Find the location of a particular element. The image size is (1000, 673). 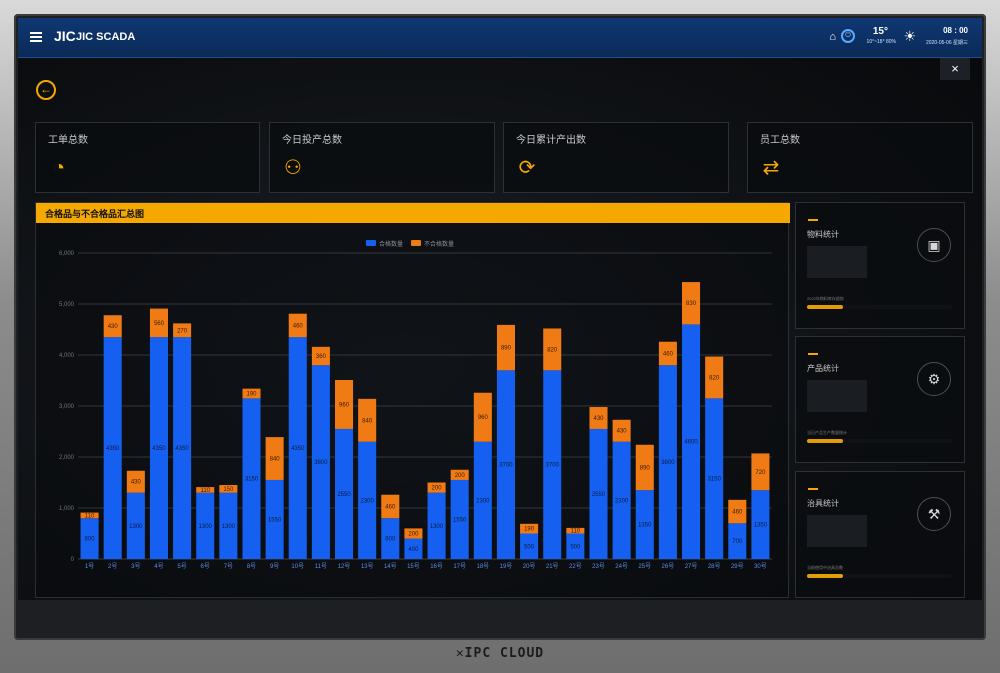

x-tick-label: 12号 is located at coordinates (344, 566).